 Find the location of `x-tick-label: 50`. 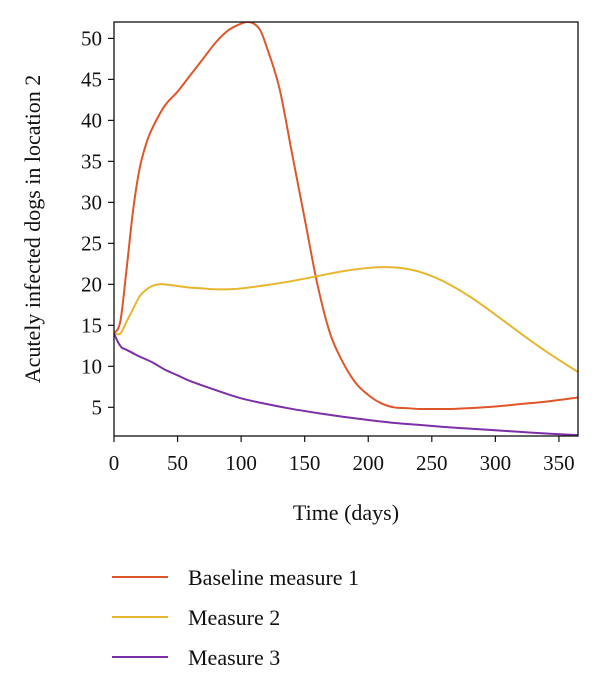

x-tick-label: 50 is located at coordinates (177, 463).